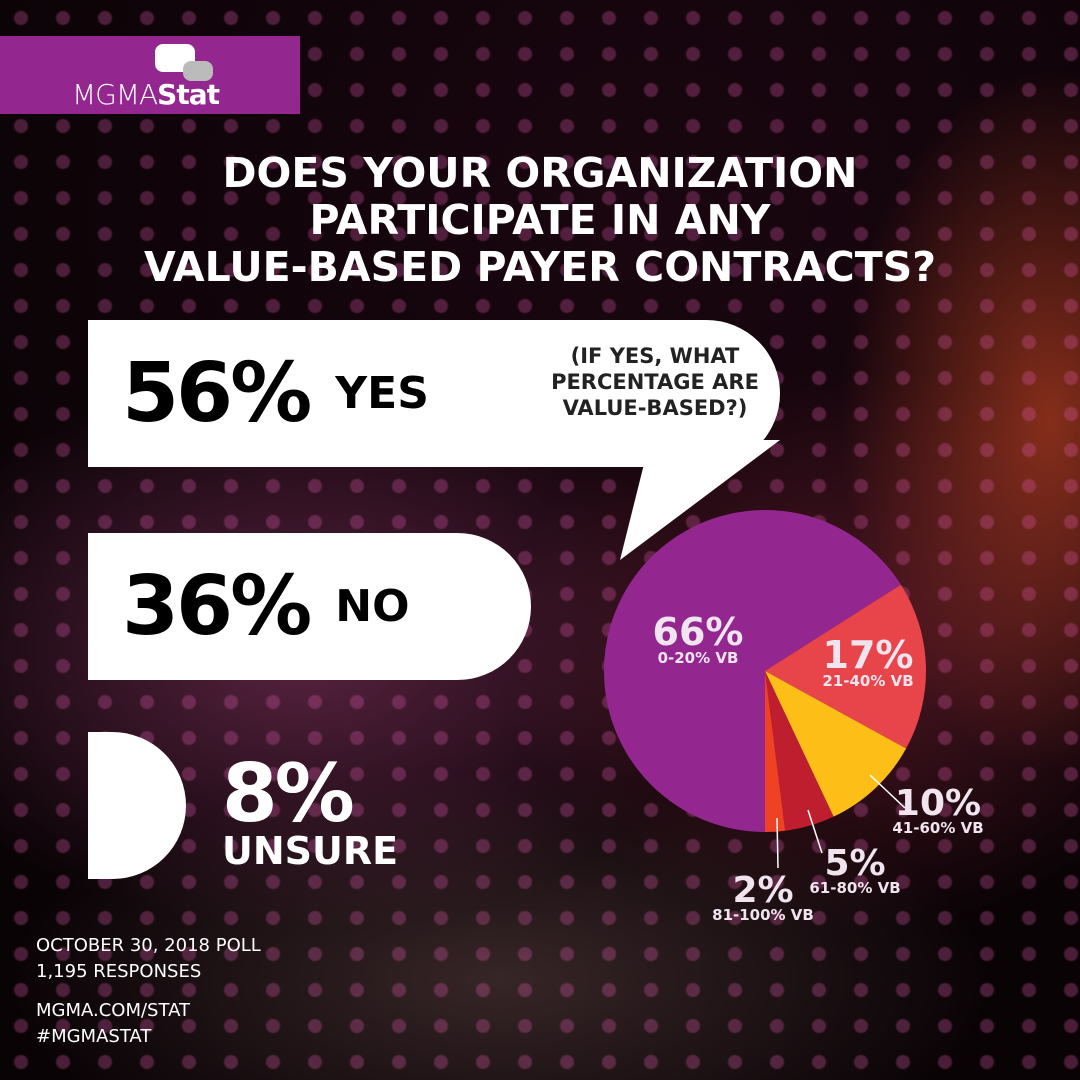  Describe the element at coordinates (434, 393) in the screenshot. I see `answer-yes-card: 56% YES` at that location.